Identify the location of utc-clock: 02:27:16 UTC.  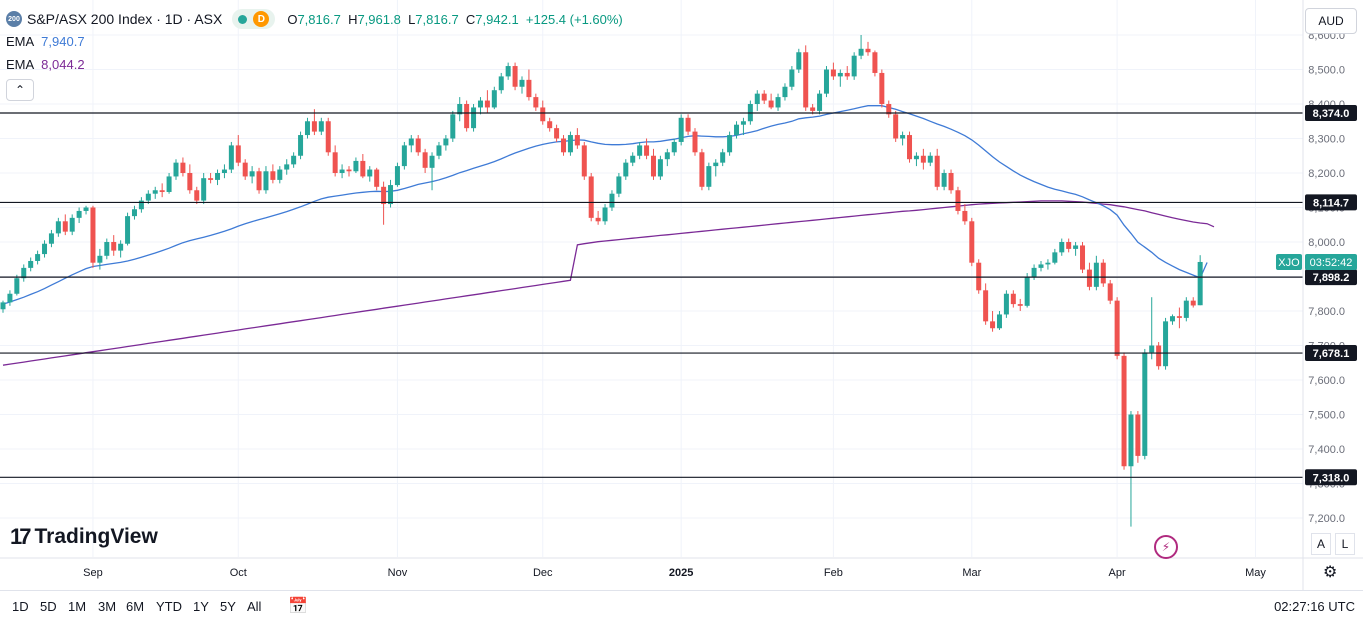
(1314, 606).